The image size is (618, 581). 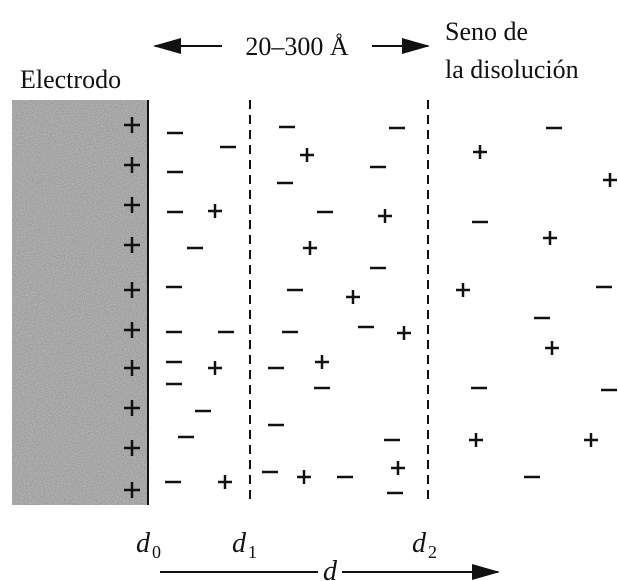 I want to click on subscript: 2, so click(x=432, y=552).